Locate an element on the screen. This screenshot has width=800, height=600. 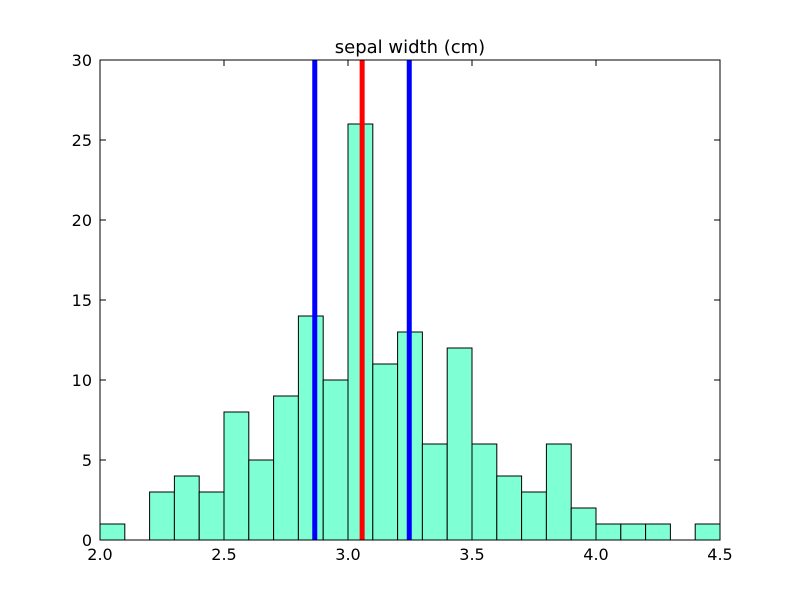
y-tick-label: 10 is located at coordinates (82, 380).